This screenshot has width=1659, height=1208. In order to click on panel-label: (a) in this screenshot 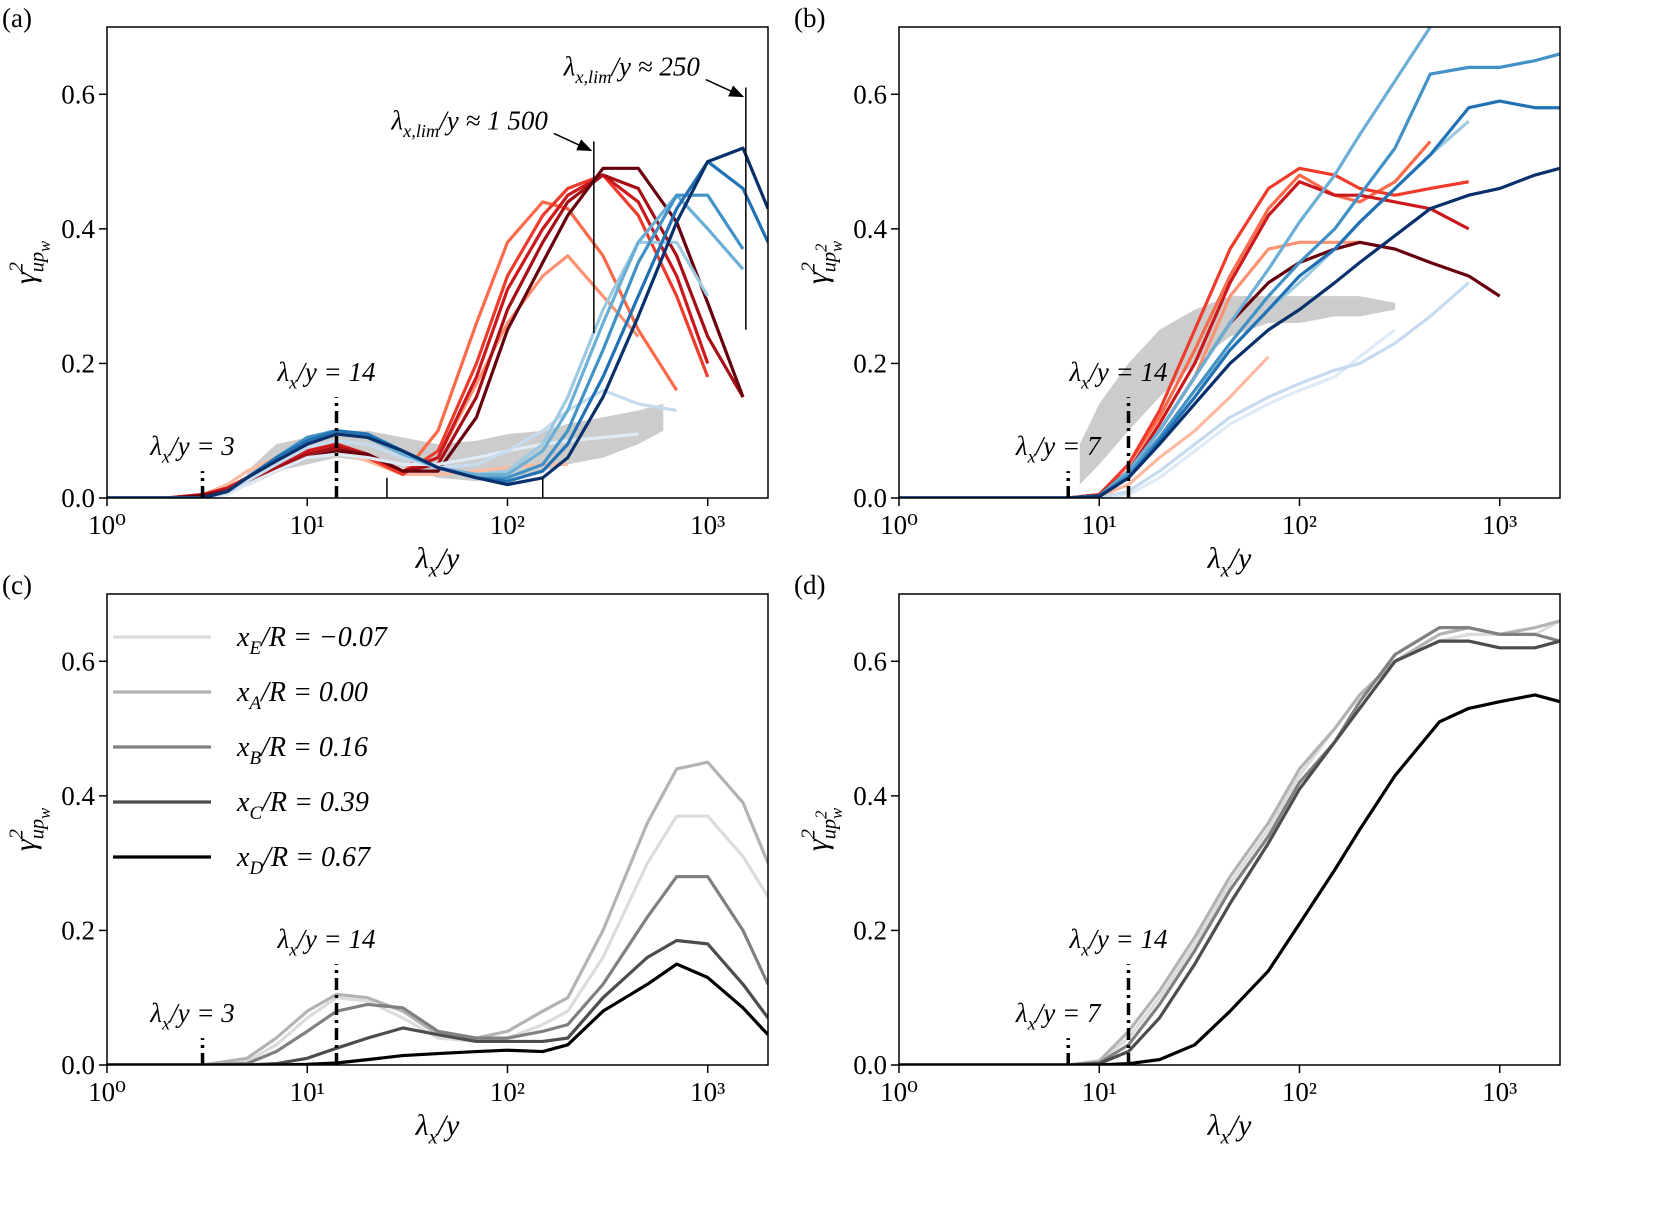, I will do `click(17, 18)`.